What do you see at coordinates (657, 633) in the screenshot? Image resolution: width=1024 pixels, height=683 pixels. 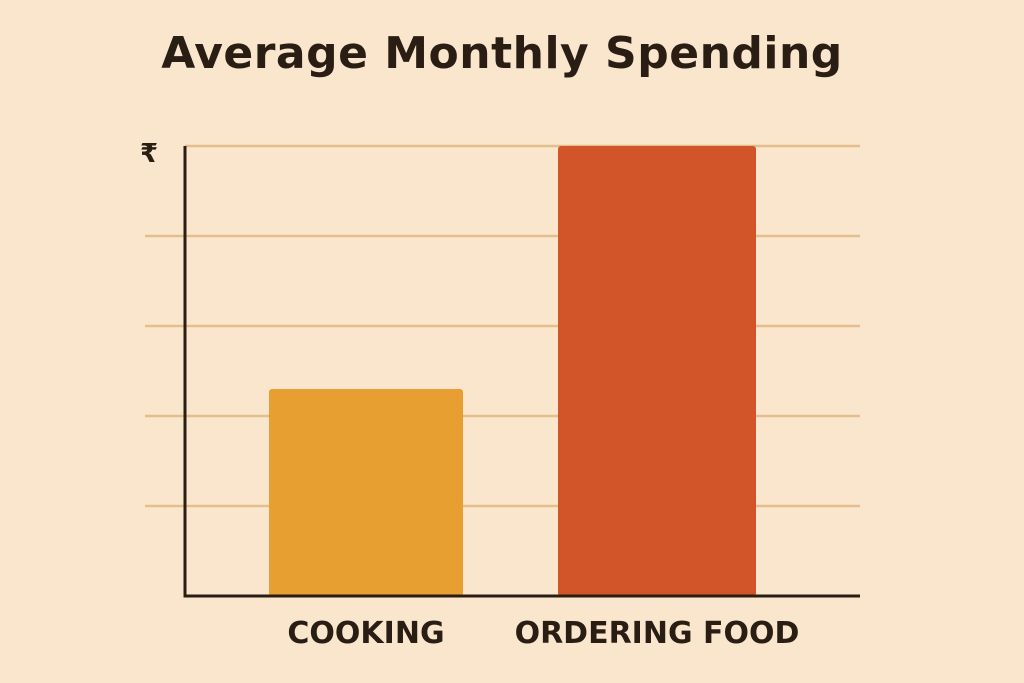 I see `category-label-ordering-food: ORDERING FOOD` at bounding box center [657, 633].